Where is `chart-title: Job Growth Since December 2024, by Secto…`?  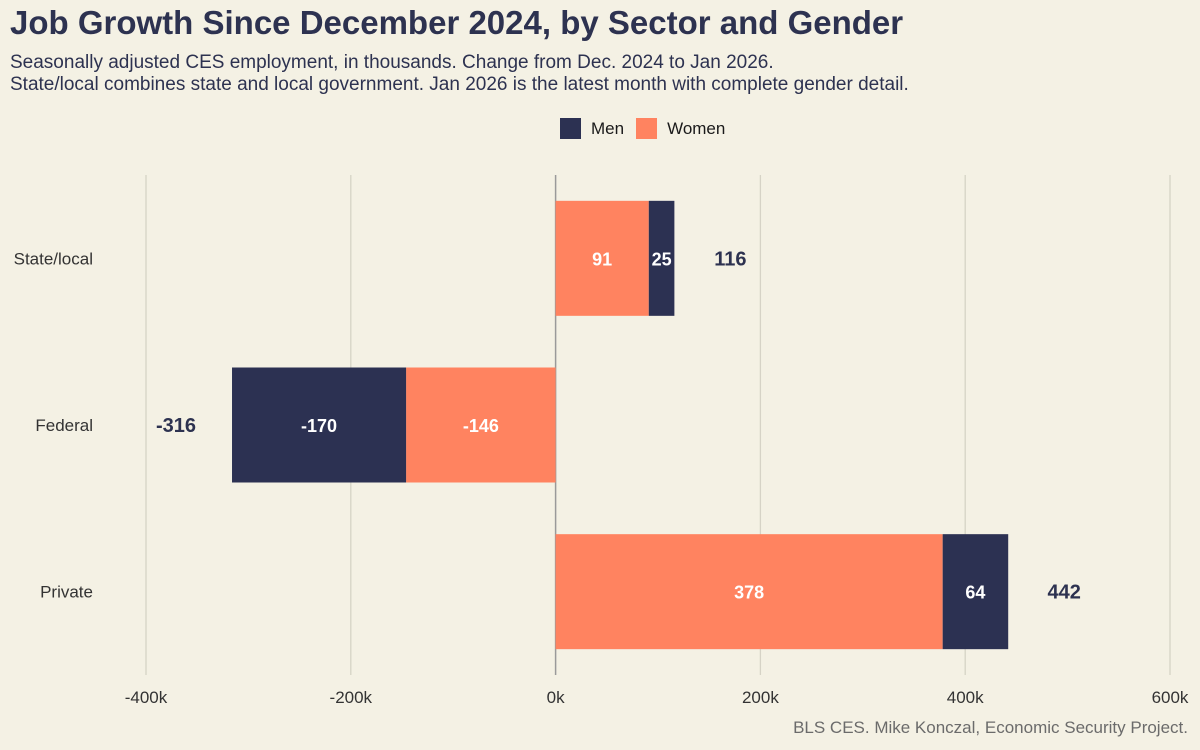 chart-title: Job Growth Since December 2024, by Secto… is located at coordinates (457, 22).